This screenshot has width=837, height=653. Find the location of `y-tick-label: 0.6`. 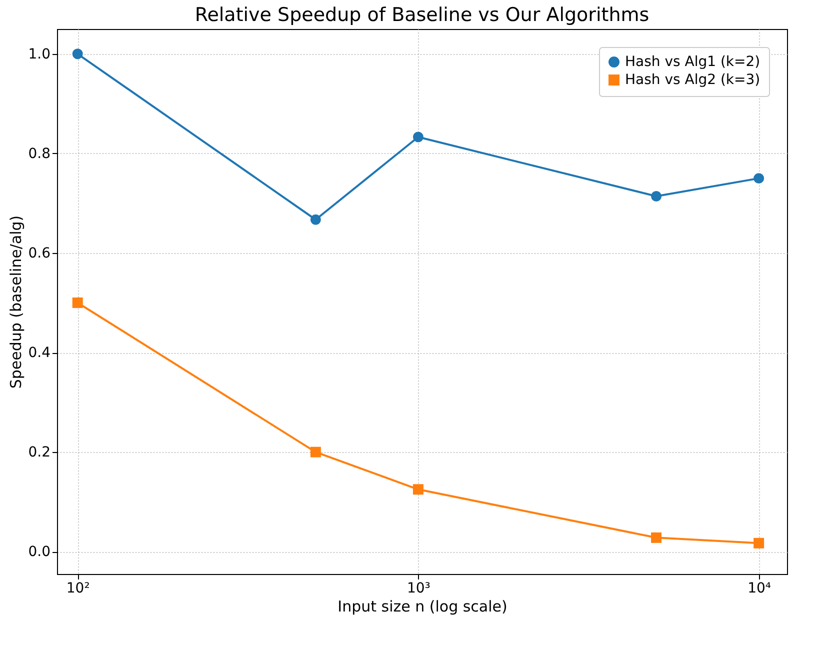

y-tick-label: 0.6 is located at coordinates (39, 253).